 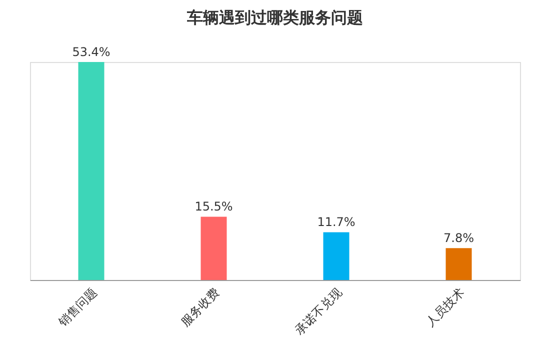 I want to click on data-label: 7.8%, so click(x=459, y=238).